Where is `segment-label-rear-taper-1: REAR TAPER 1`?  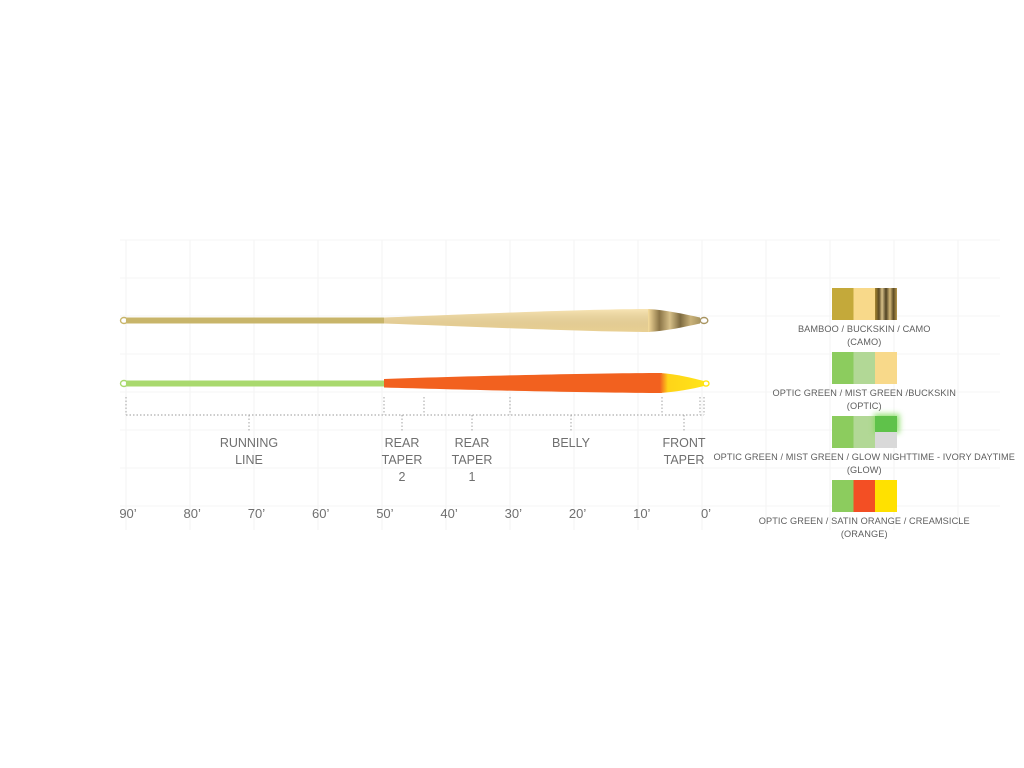 segment-label-rear-taper-1: REAR TAPER 1 is located at coordinates (472, 460).